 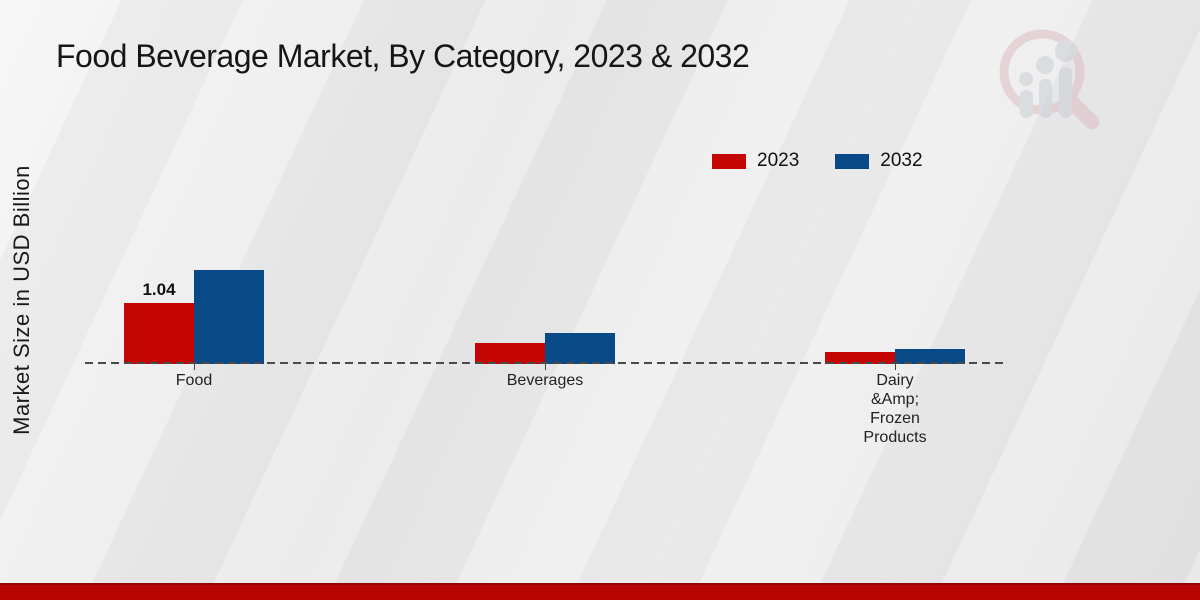 I want to click on x-axis-baseline, so click(x=545, y=363).